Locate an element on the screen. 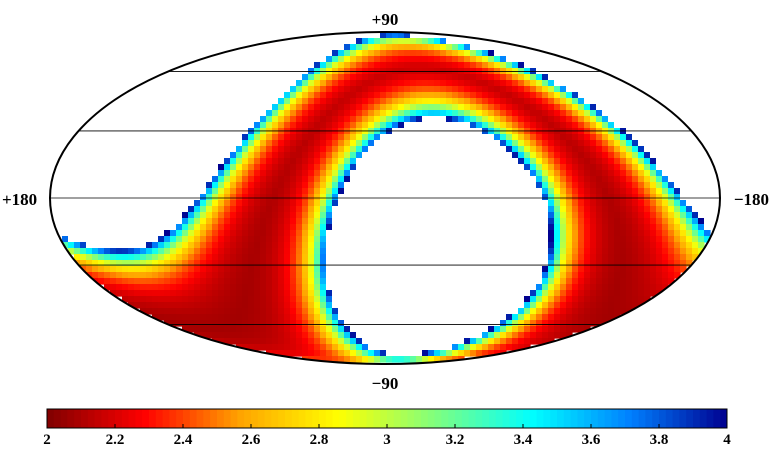 The width and height of the screenshot is (771, 453). colorbar-segment is located at coordinates (465, 418).